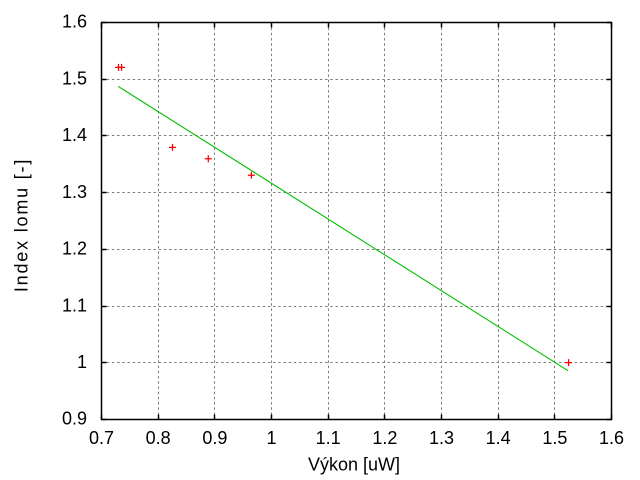 The image size is (640, 480). I want to click on svg-text: Index lomu [-], so click(22, 225).